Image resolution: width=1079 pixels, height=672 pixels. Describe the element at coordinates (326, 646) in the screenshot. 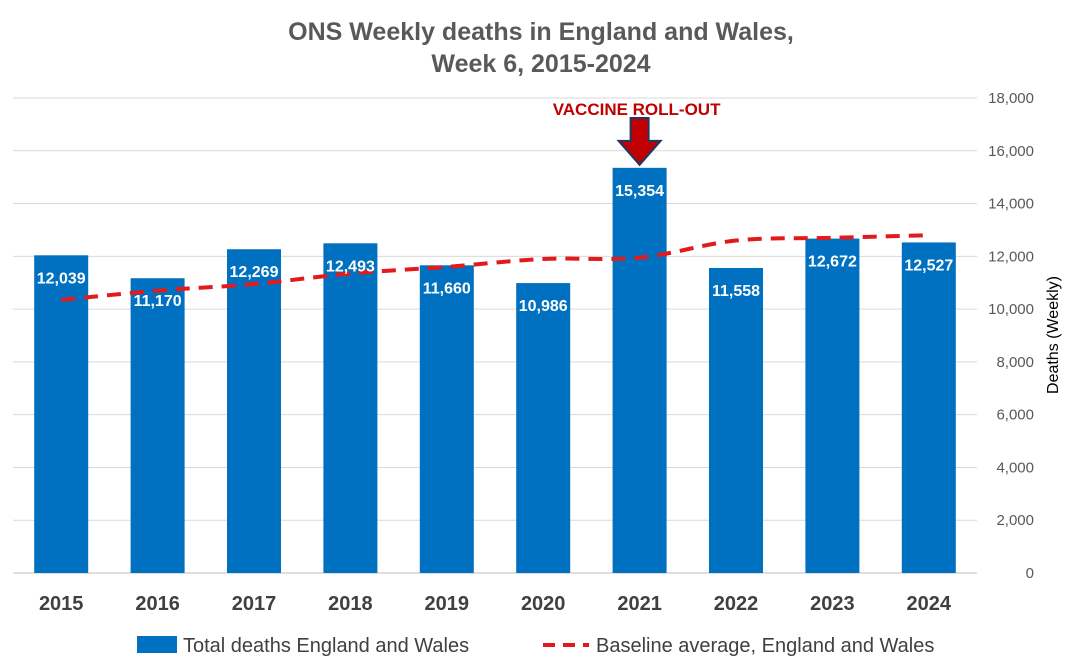

I see `legend-bar-label: Total deaths England and Wales` at that location.